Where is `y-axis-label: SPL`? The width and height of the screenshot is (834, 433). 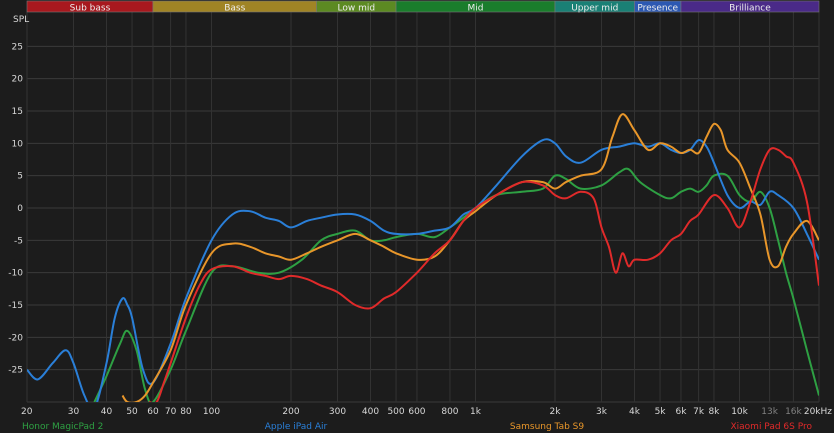 y-axis-label: SPL is located at coordinates (21, 20).